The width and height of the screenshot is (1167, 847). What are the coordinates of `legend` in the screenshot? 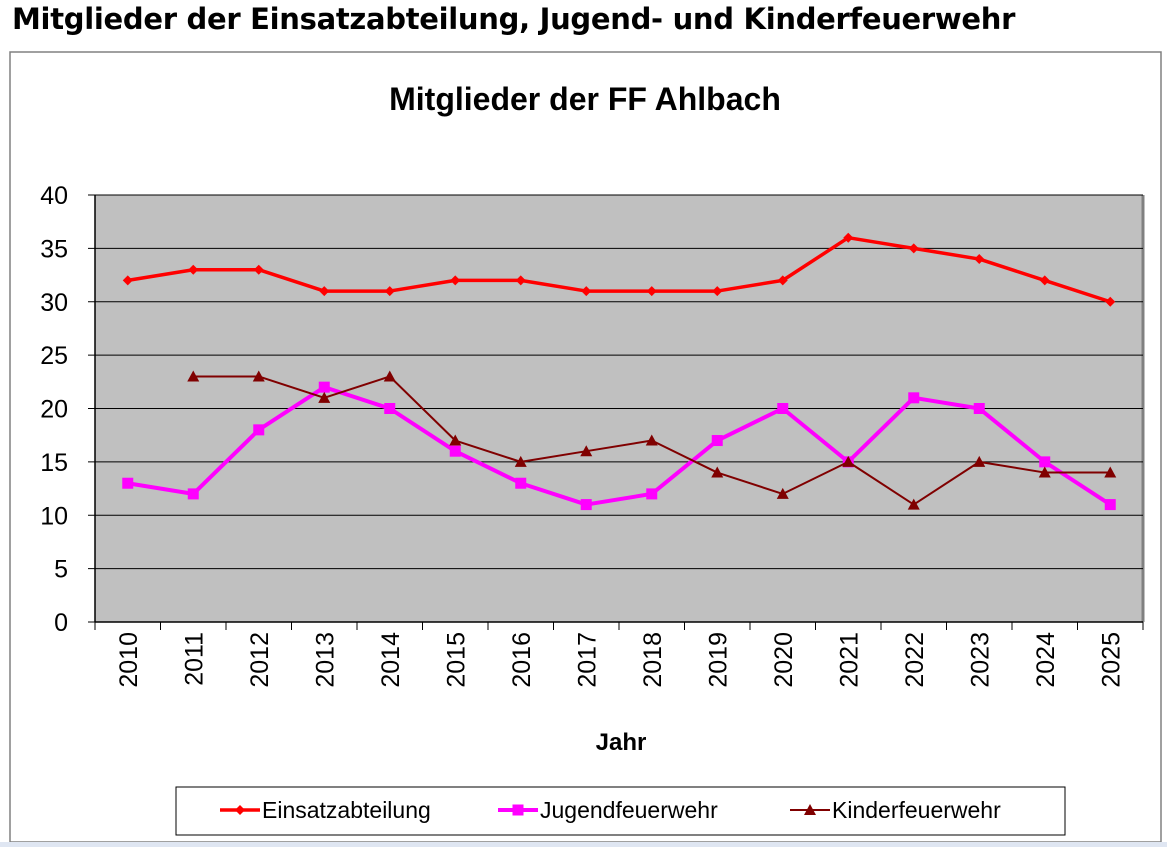 It's located at (620, 811).